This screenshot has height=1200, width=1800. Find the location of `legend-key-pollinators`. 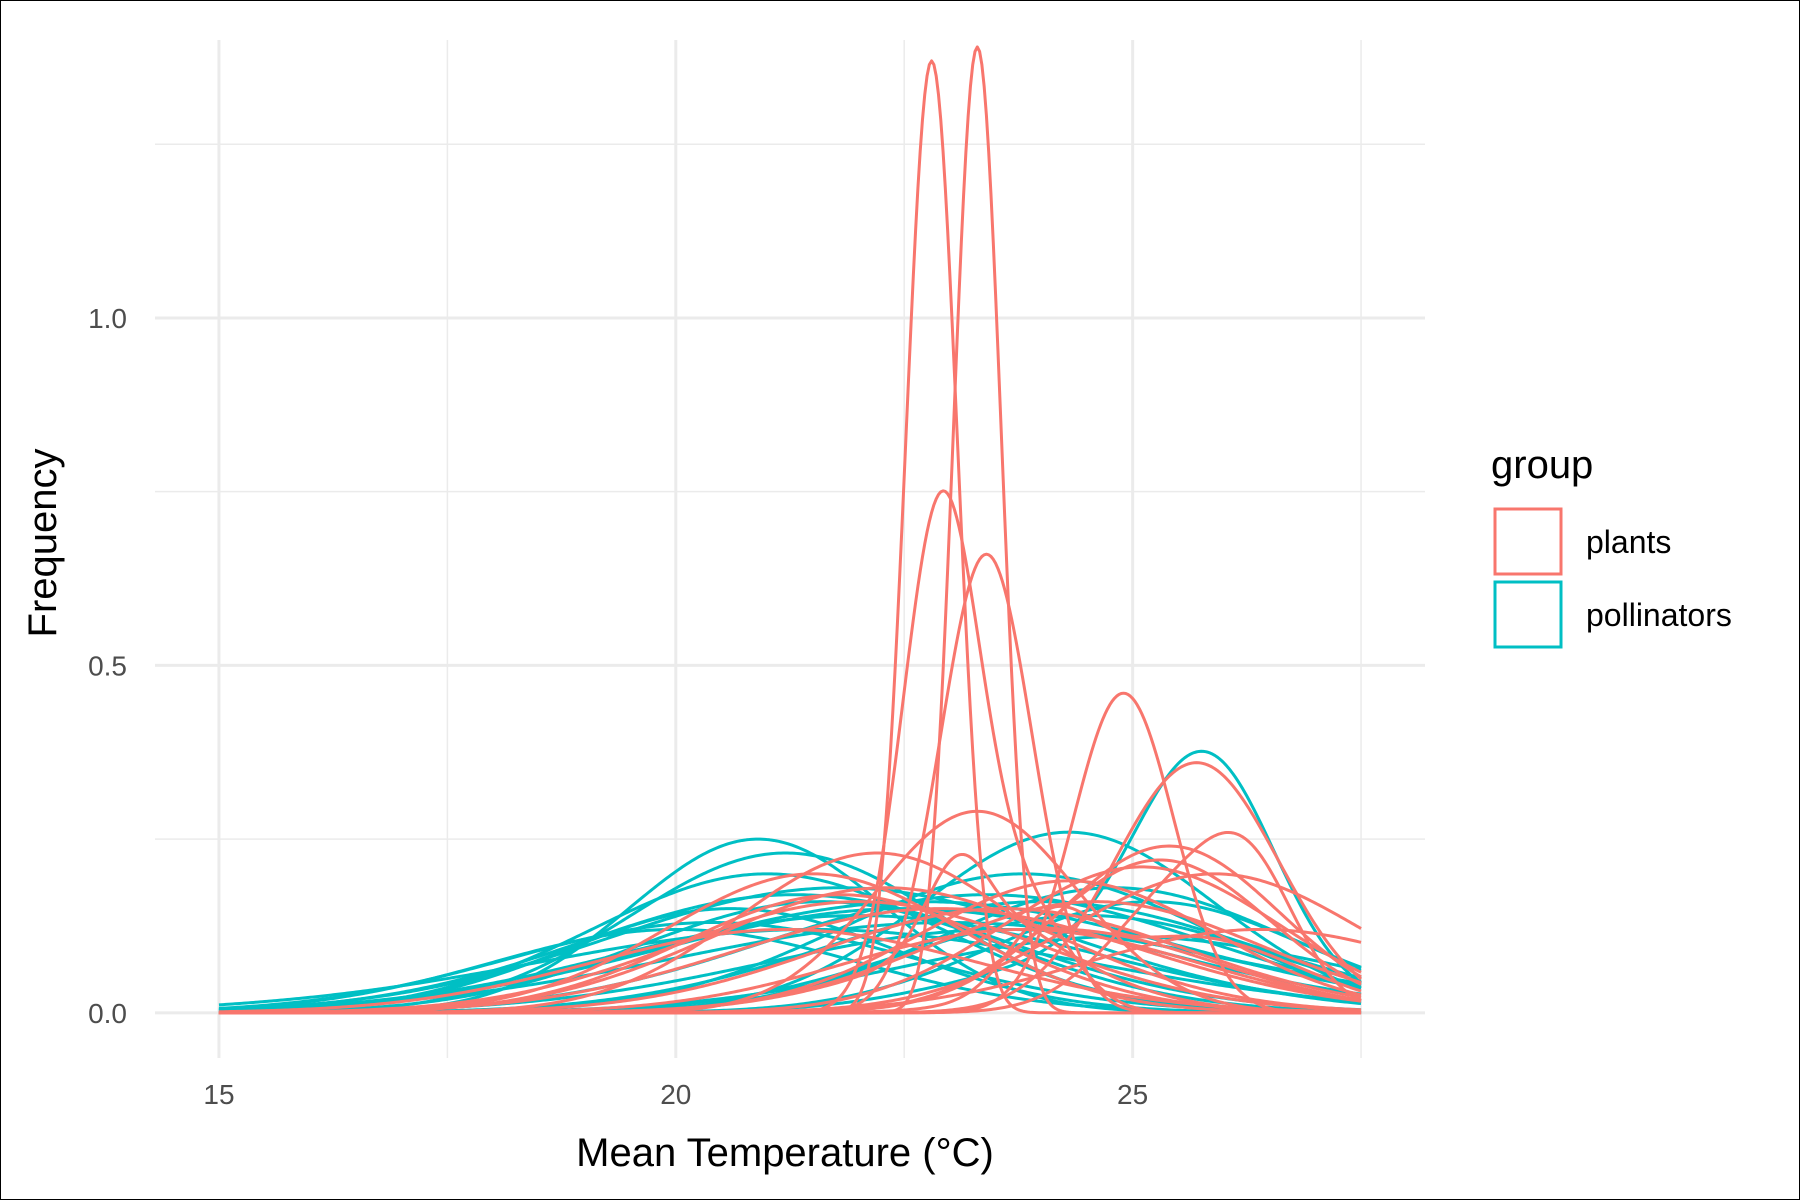

legend-key-pollinators is located at coordinates (1528, 614).